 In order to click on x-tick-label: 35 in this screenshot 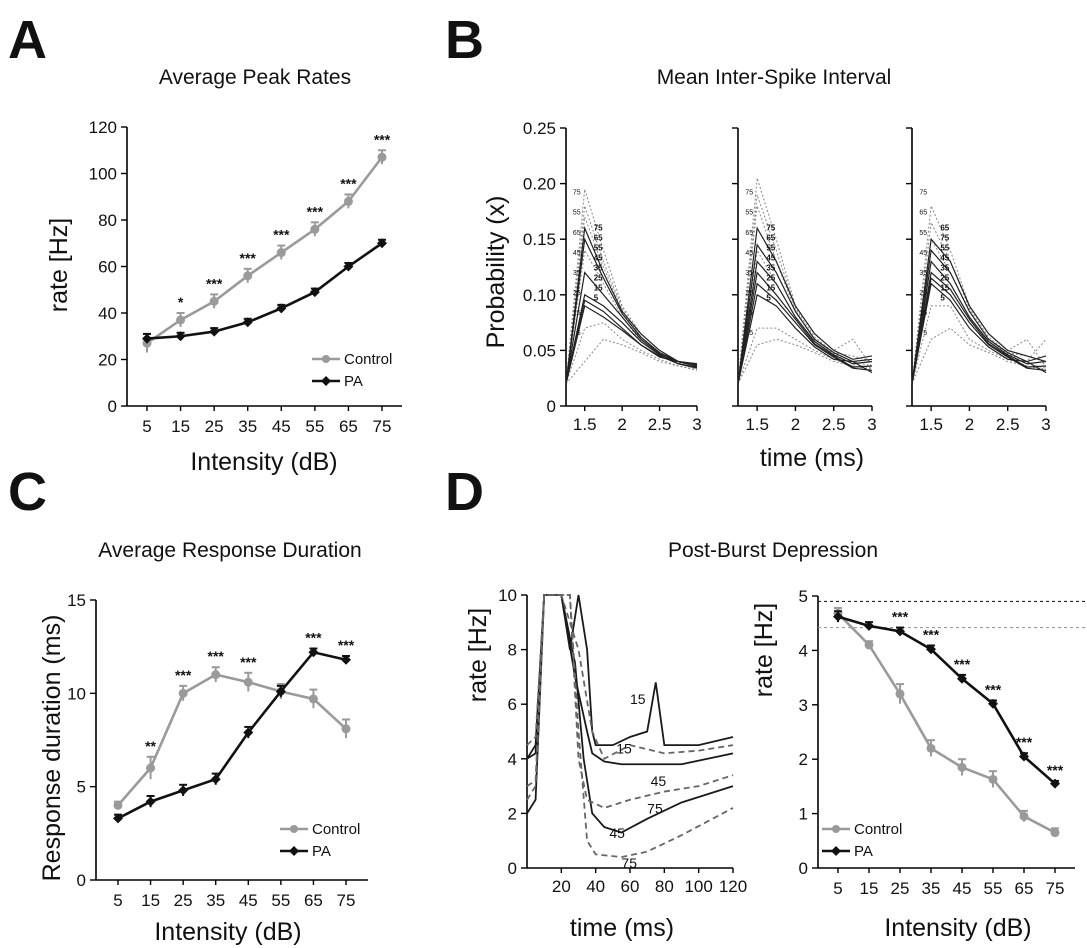, I will do `click(931, 888)`.